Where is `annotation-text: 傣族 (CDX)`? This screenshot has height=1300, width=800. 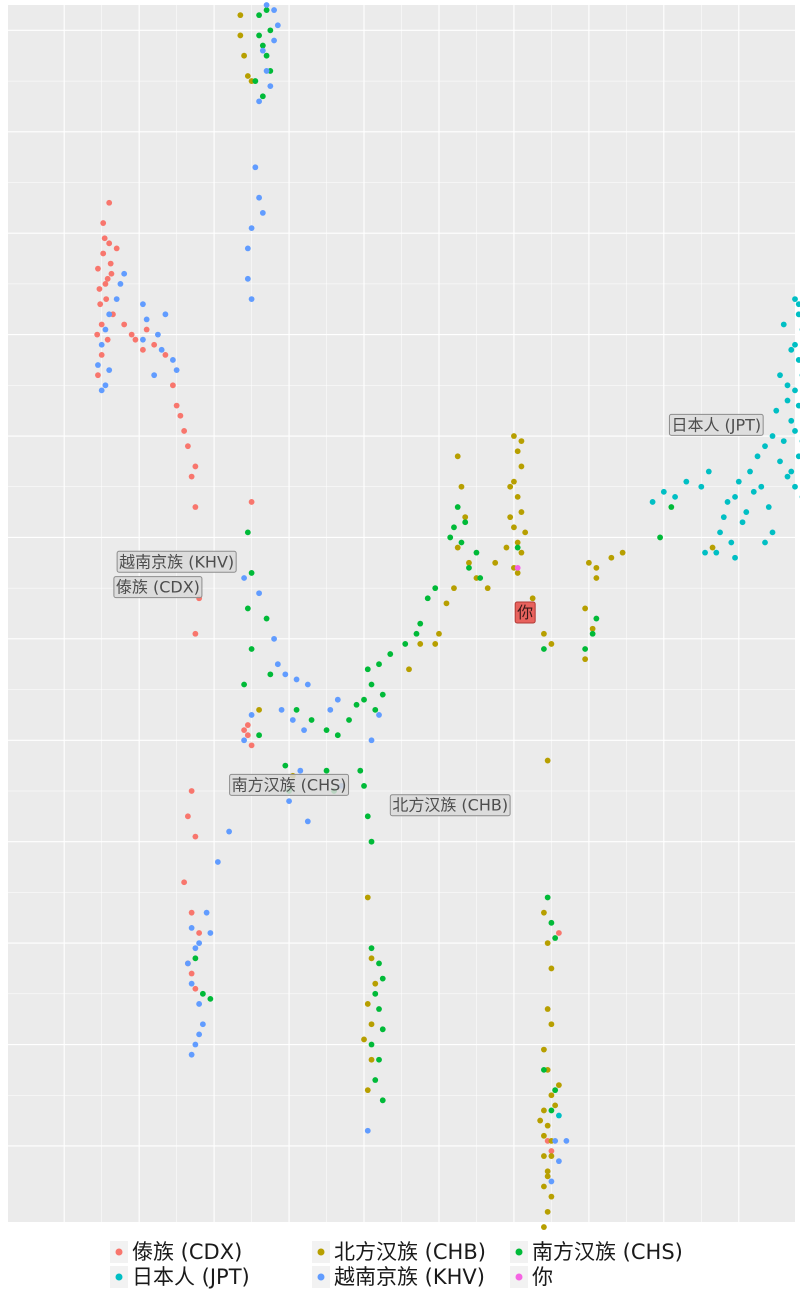 annotation-text: 傣族 (CDX) is located at coordinates (158, 587).